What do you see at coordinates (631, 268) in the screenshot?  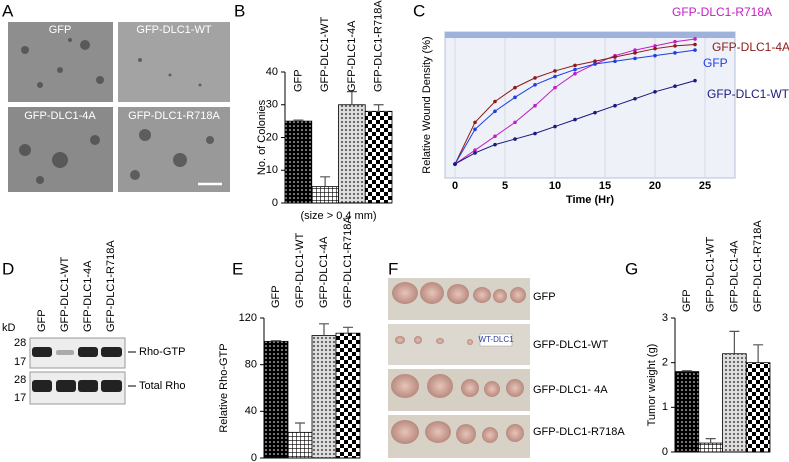 I see `panel-letter: G` at bounding box center [631, 268].